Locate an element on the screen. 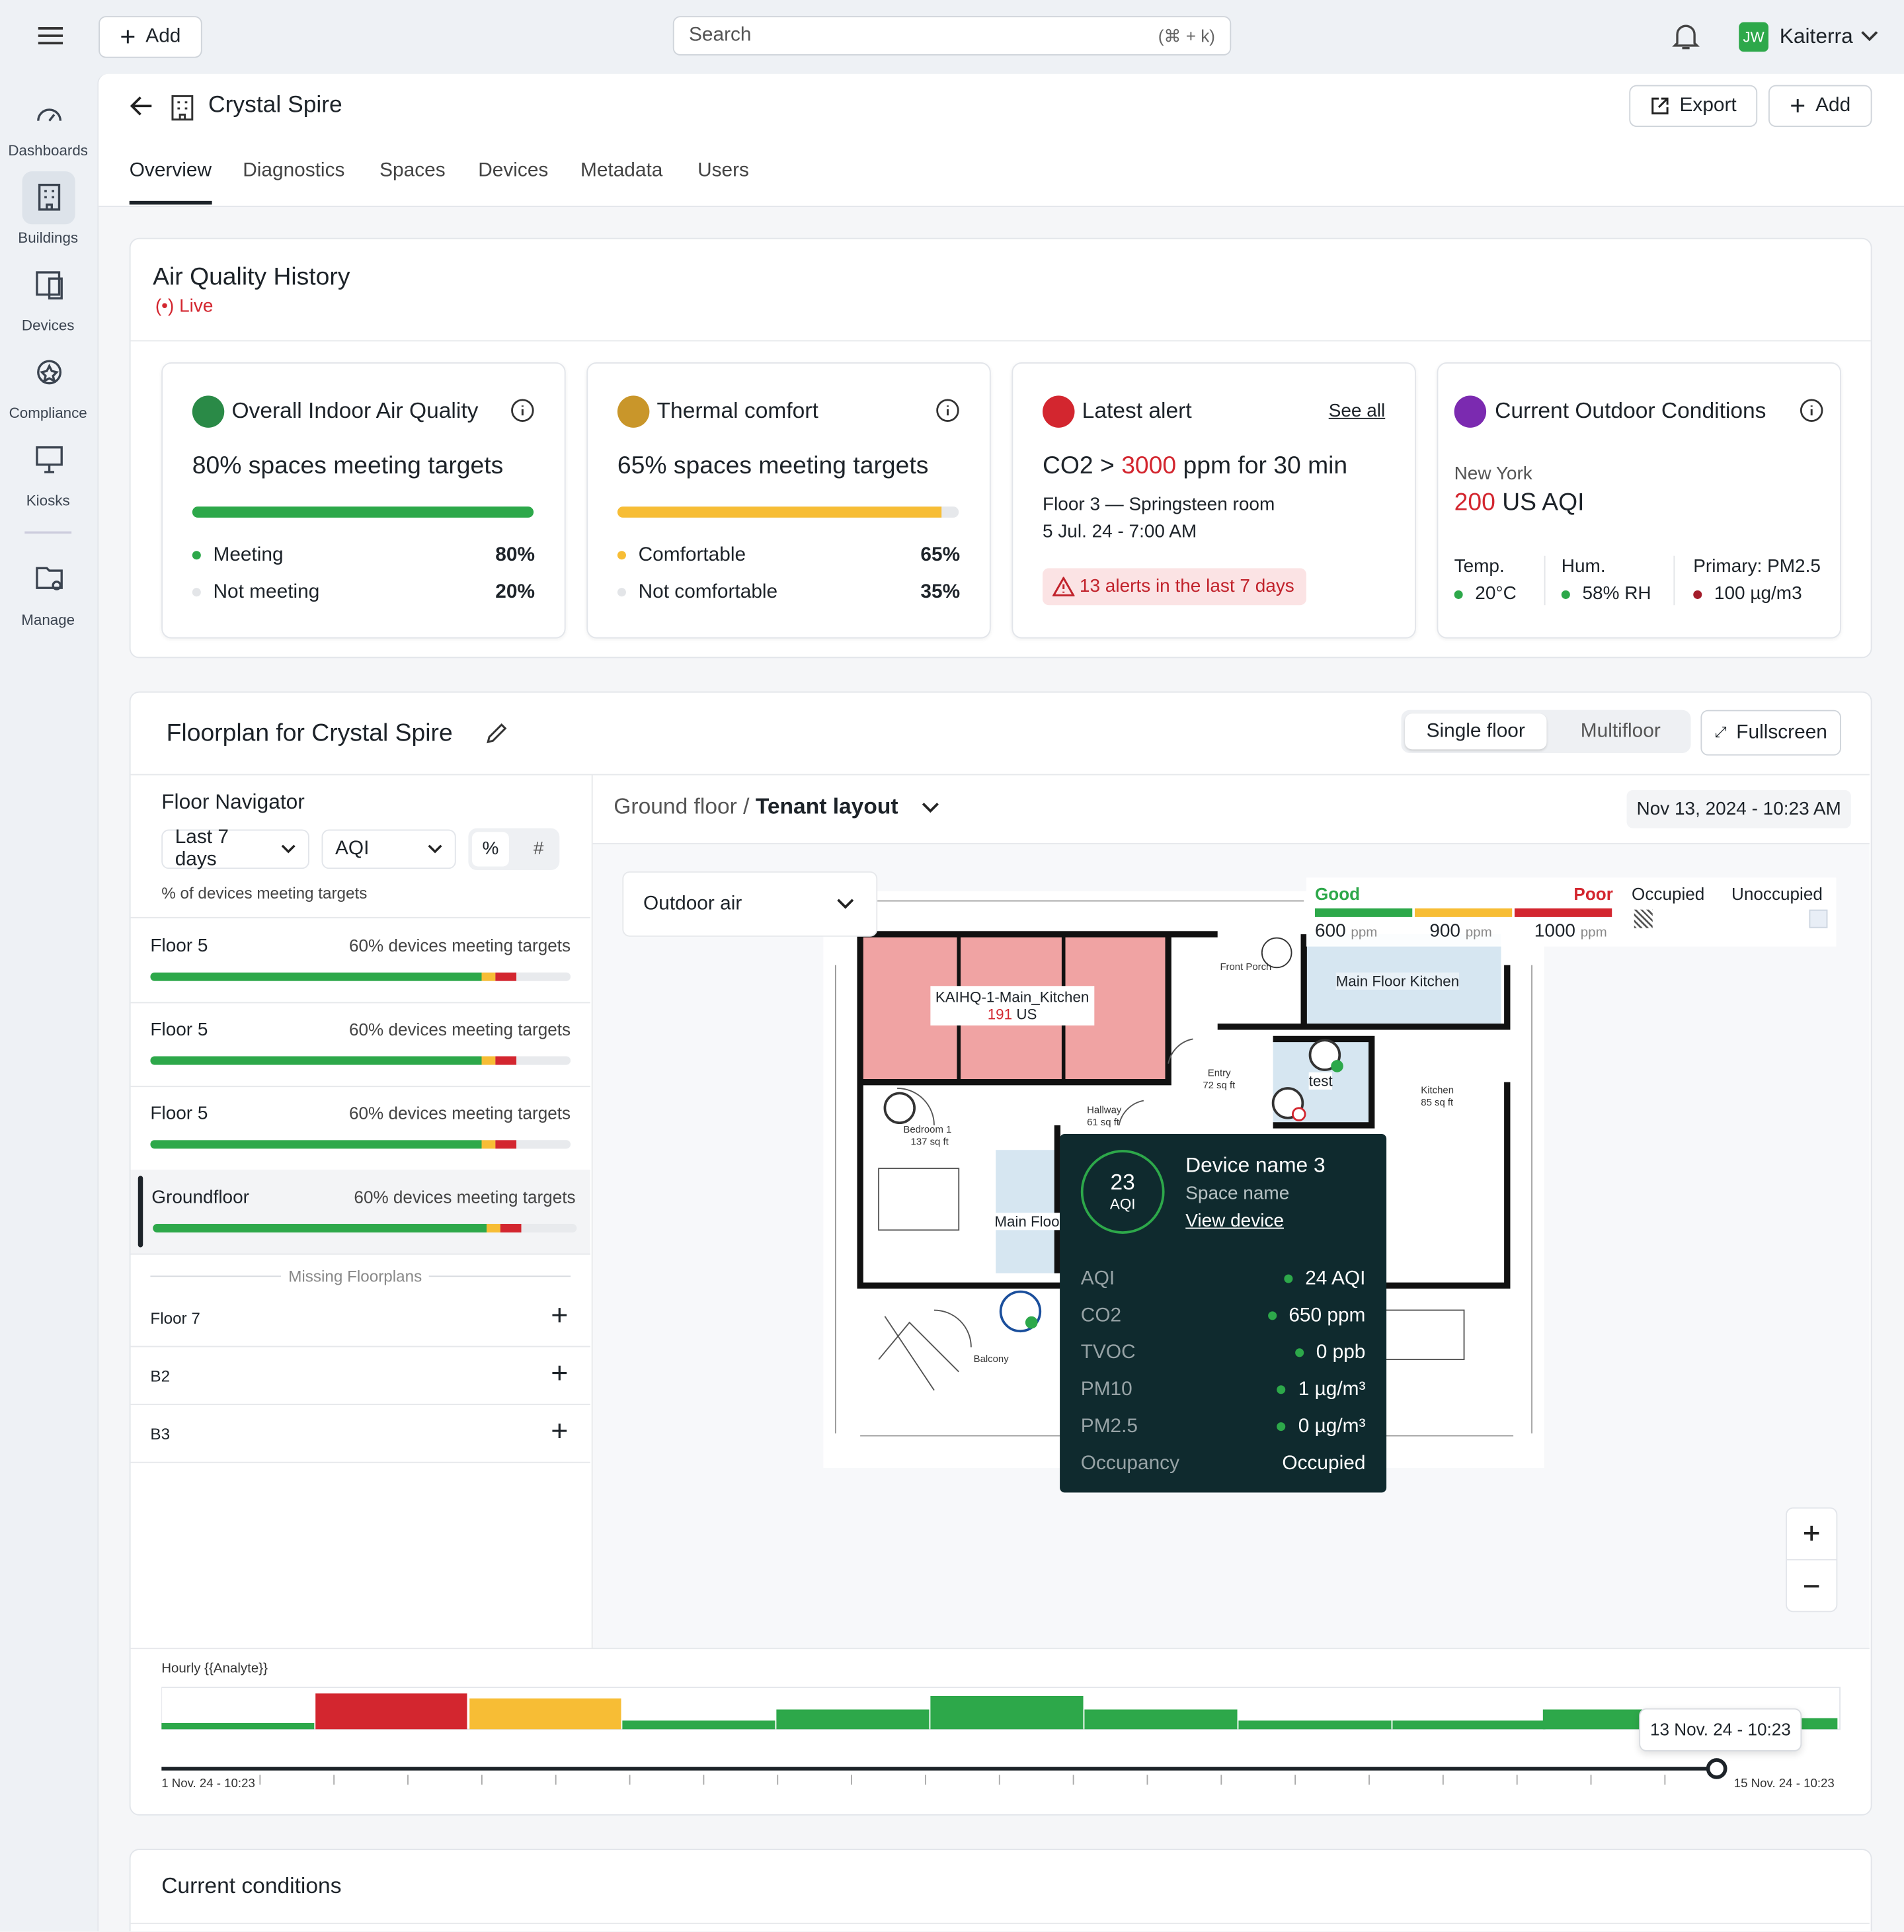 This screenshot has height=1932, width=1904. tooltip-key: TVOC is located at coordinates (1108, 1352).